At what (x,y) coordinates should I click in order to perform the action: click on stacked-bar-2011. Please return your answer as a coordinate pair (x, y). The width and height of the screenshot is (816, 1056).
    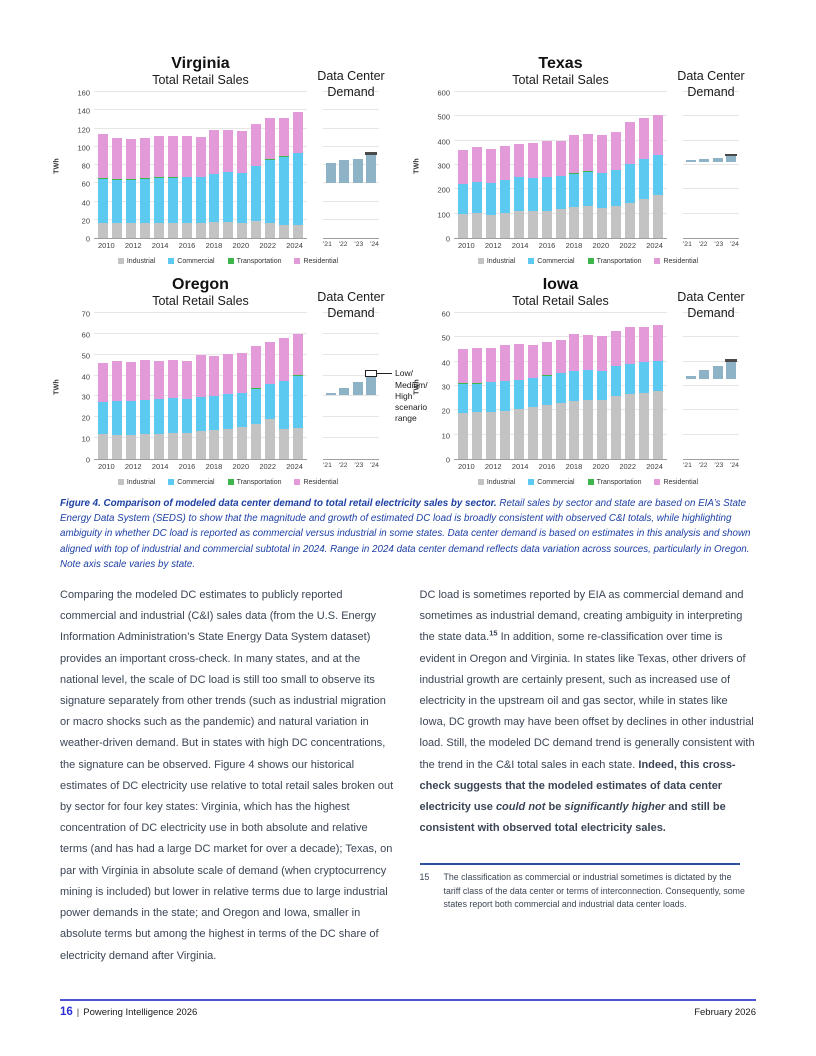
    Looking at the image, I should click on (116, 410).